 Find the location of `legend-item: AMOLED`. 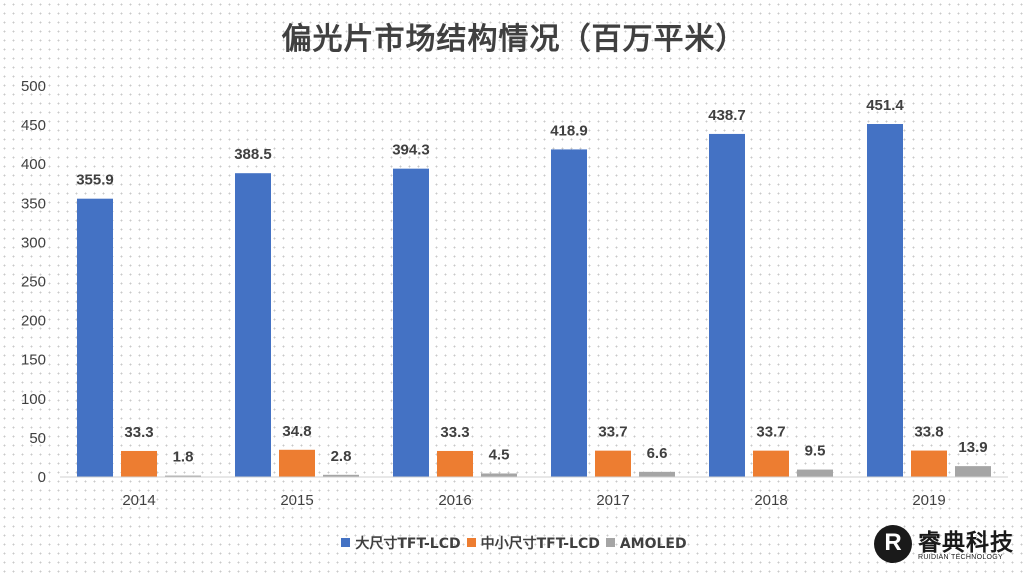

legend-item: AMOLED is located at coordinates (646, 544).